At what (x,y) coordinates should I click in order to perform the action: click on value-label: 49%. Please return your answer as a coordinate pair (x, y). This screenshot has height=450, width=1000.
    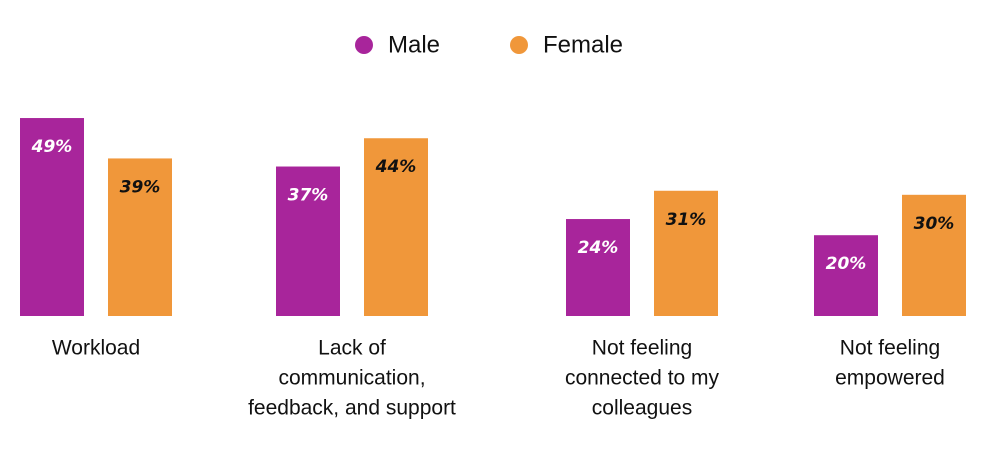
    Looking at the image, I should click on (52, 147).